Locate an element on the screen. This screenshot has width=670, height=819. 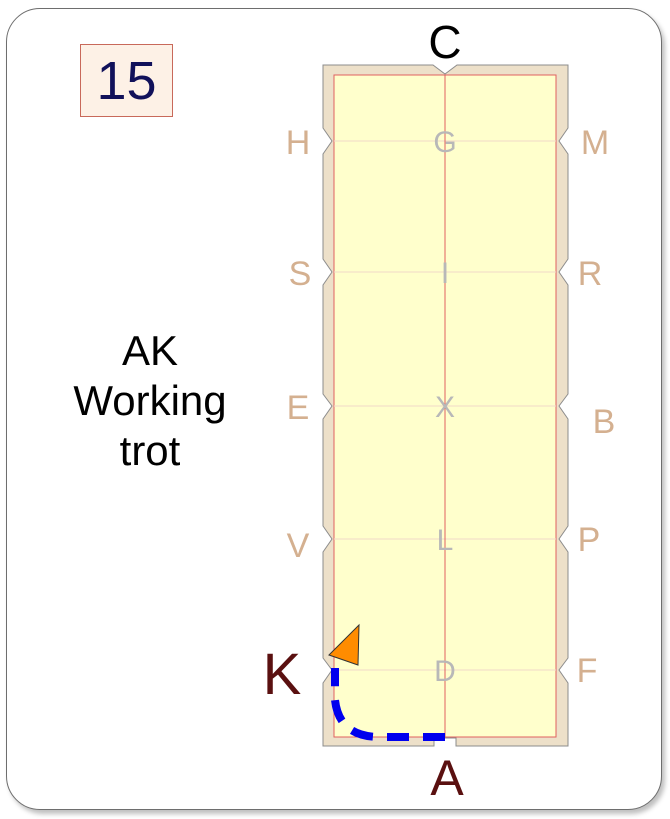
movement-line-3: trot is located at coordinates (150, 450).